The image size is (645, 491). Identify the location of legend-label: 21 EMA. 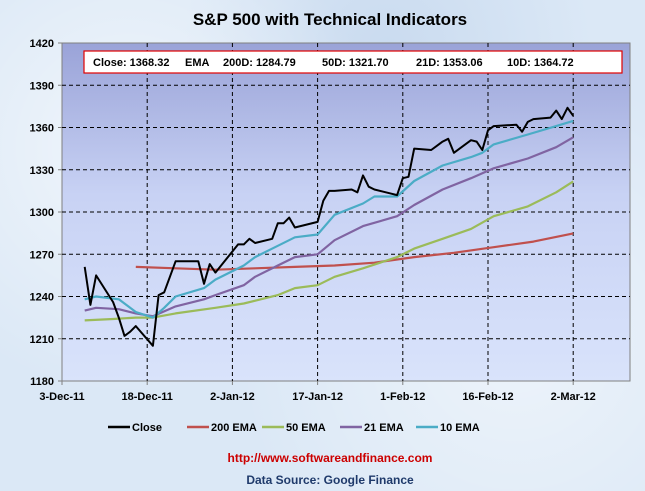
(384, 428).